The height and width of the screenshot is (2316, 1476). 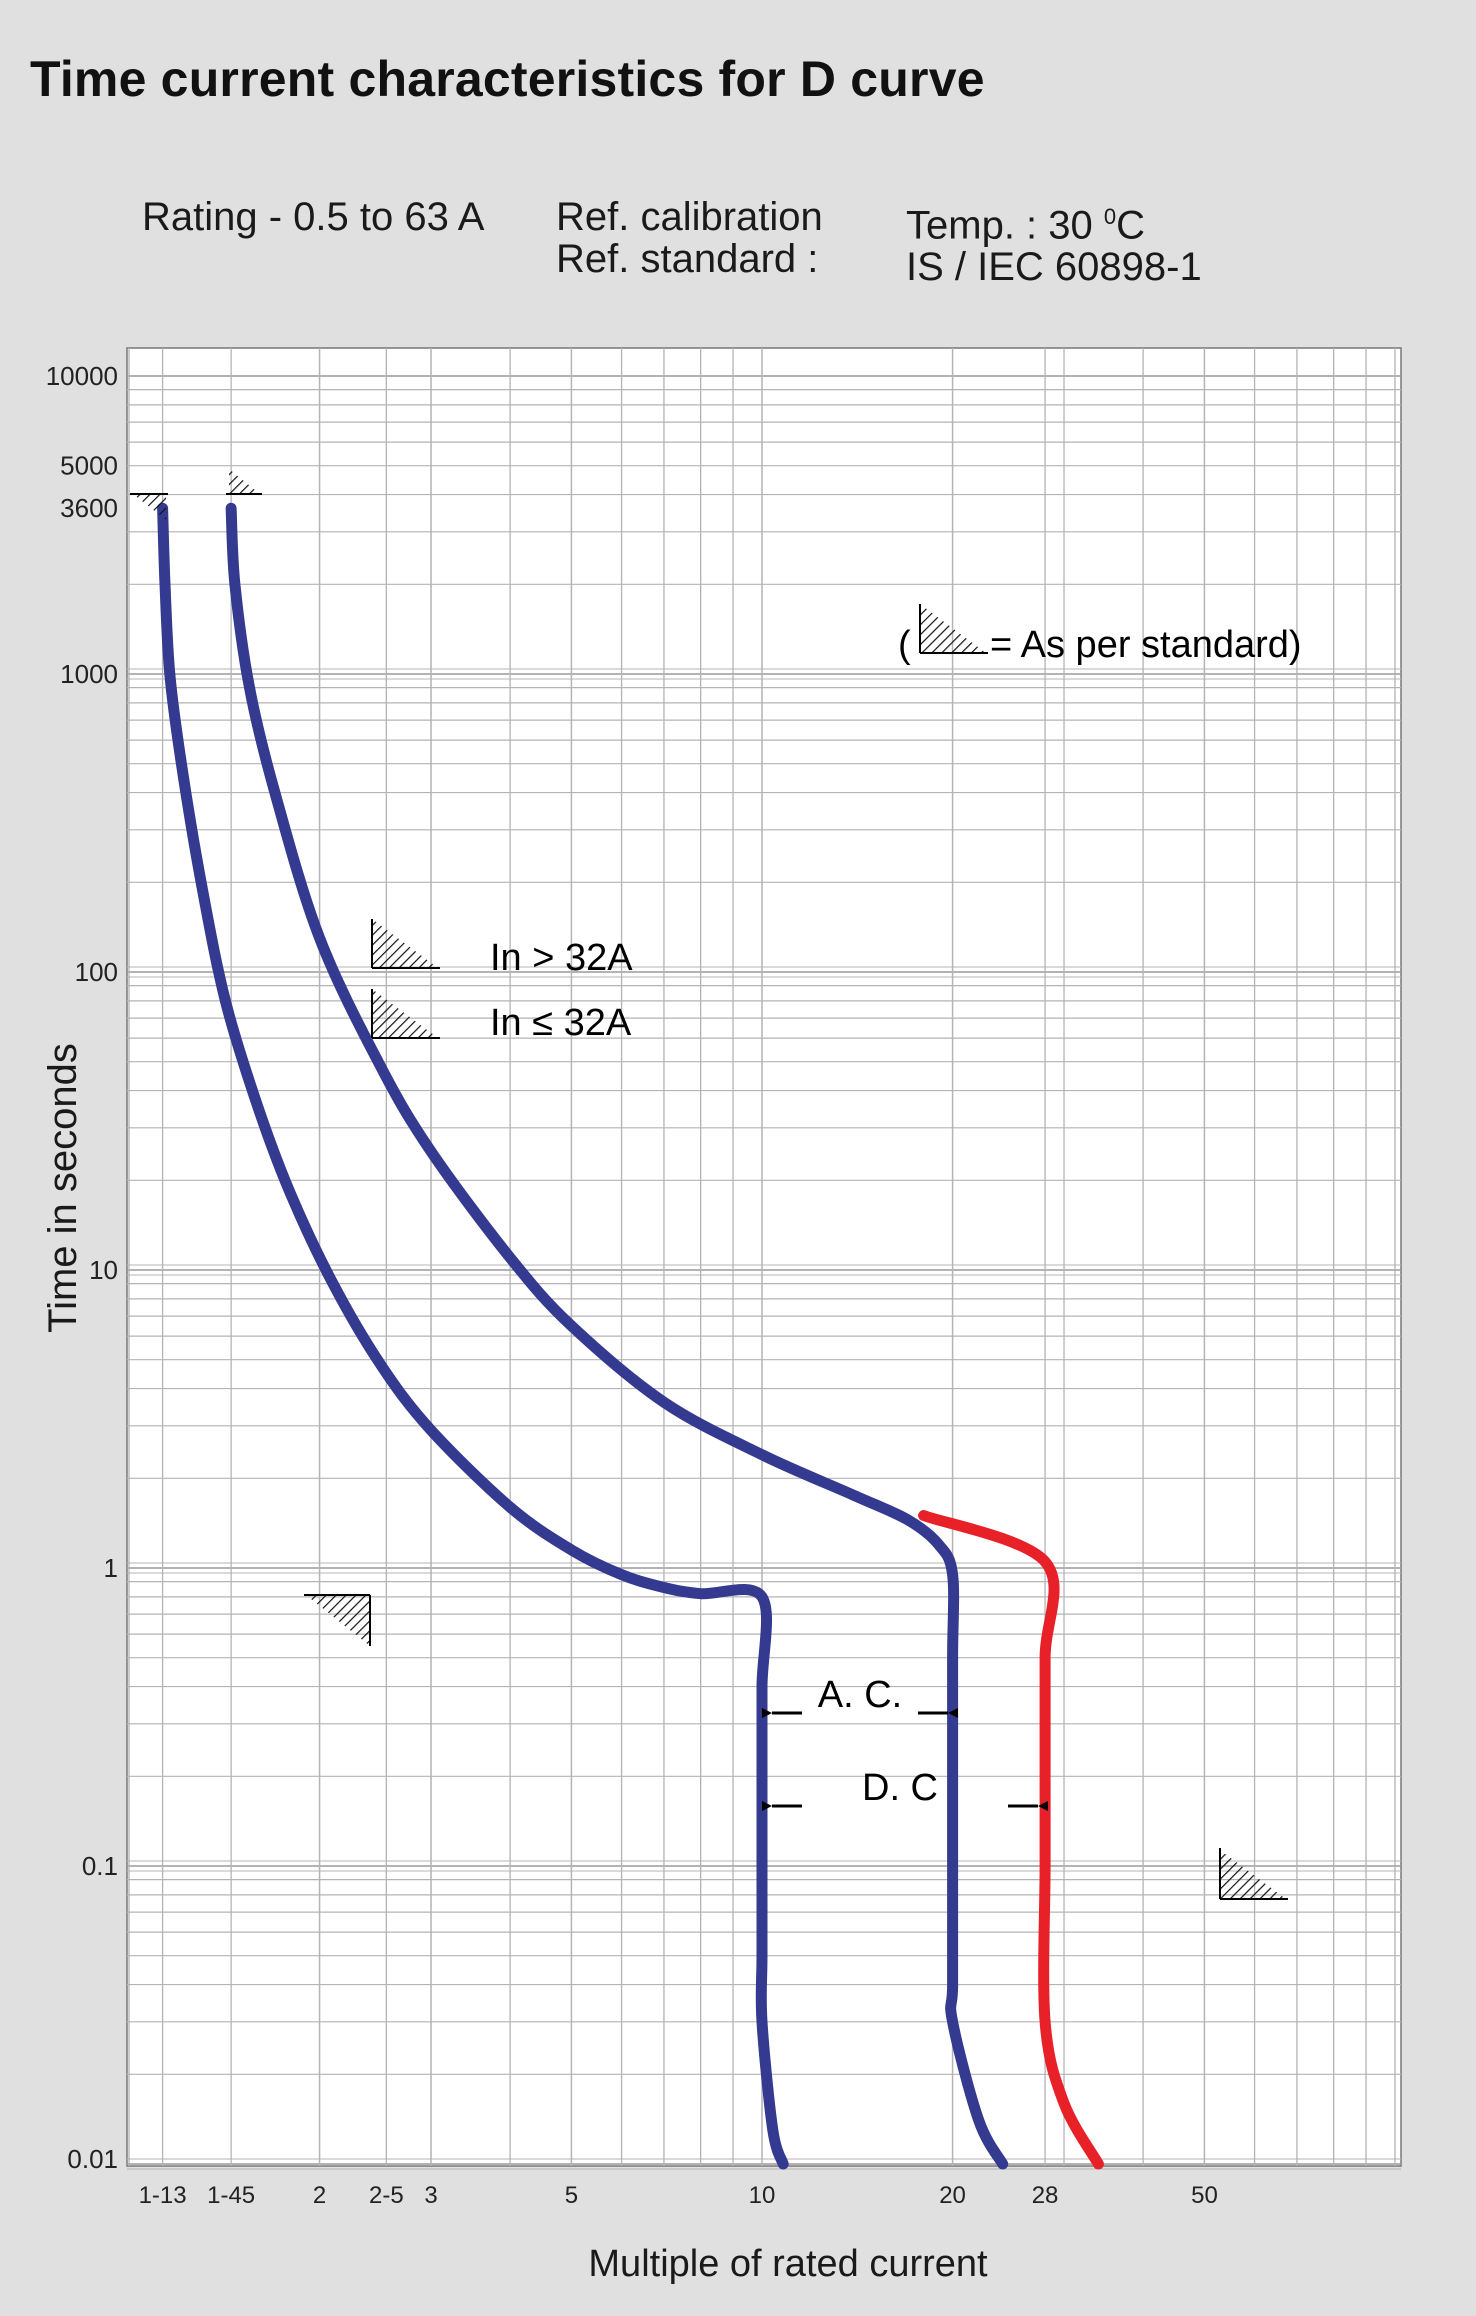 What do you see at coordinates (689, 217) in the screenshot?
I see `ref-calibration-label: Ref. calibration` at bounding box center [689, 217].